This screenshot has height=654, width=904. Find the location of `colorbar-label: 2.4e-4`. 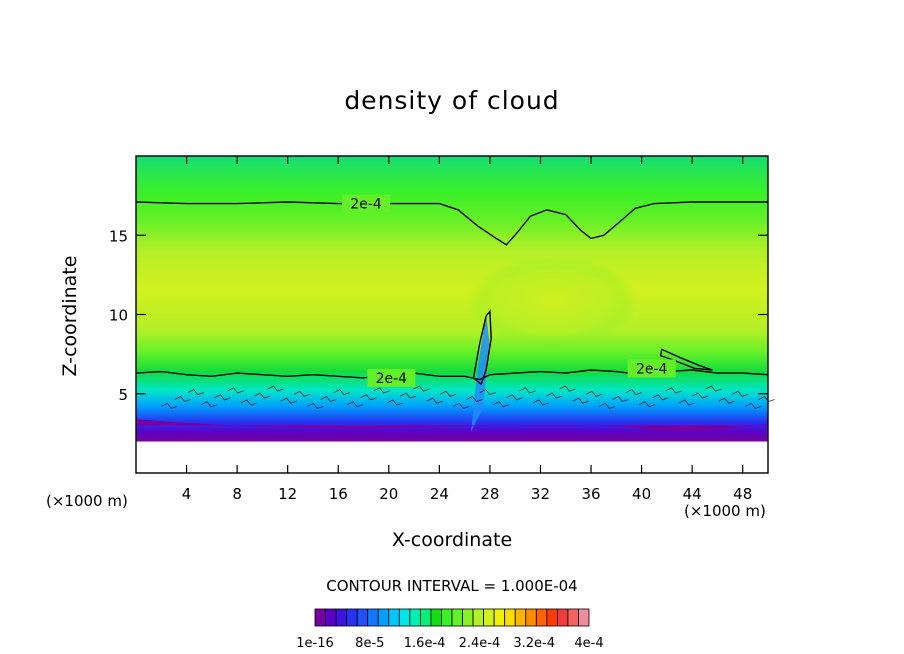

colorbar-label: 2.4e-4 is located at coordinates (480, 643).